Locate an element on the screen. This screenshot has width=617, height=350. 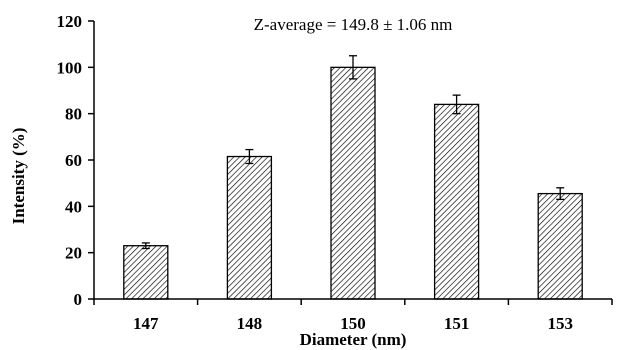
y-axis-title: Intensity (%) is located at coordinates (18, 176).